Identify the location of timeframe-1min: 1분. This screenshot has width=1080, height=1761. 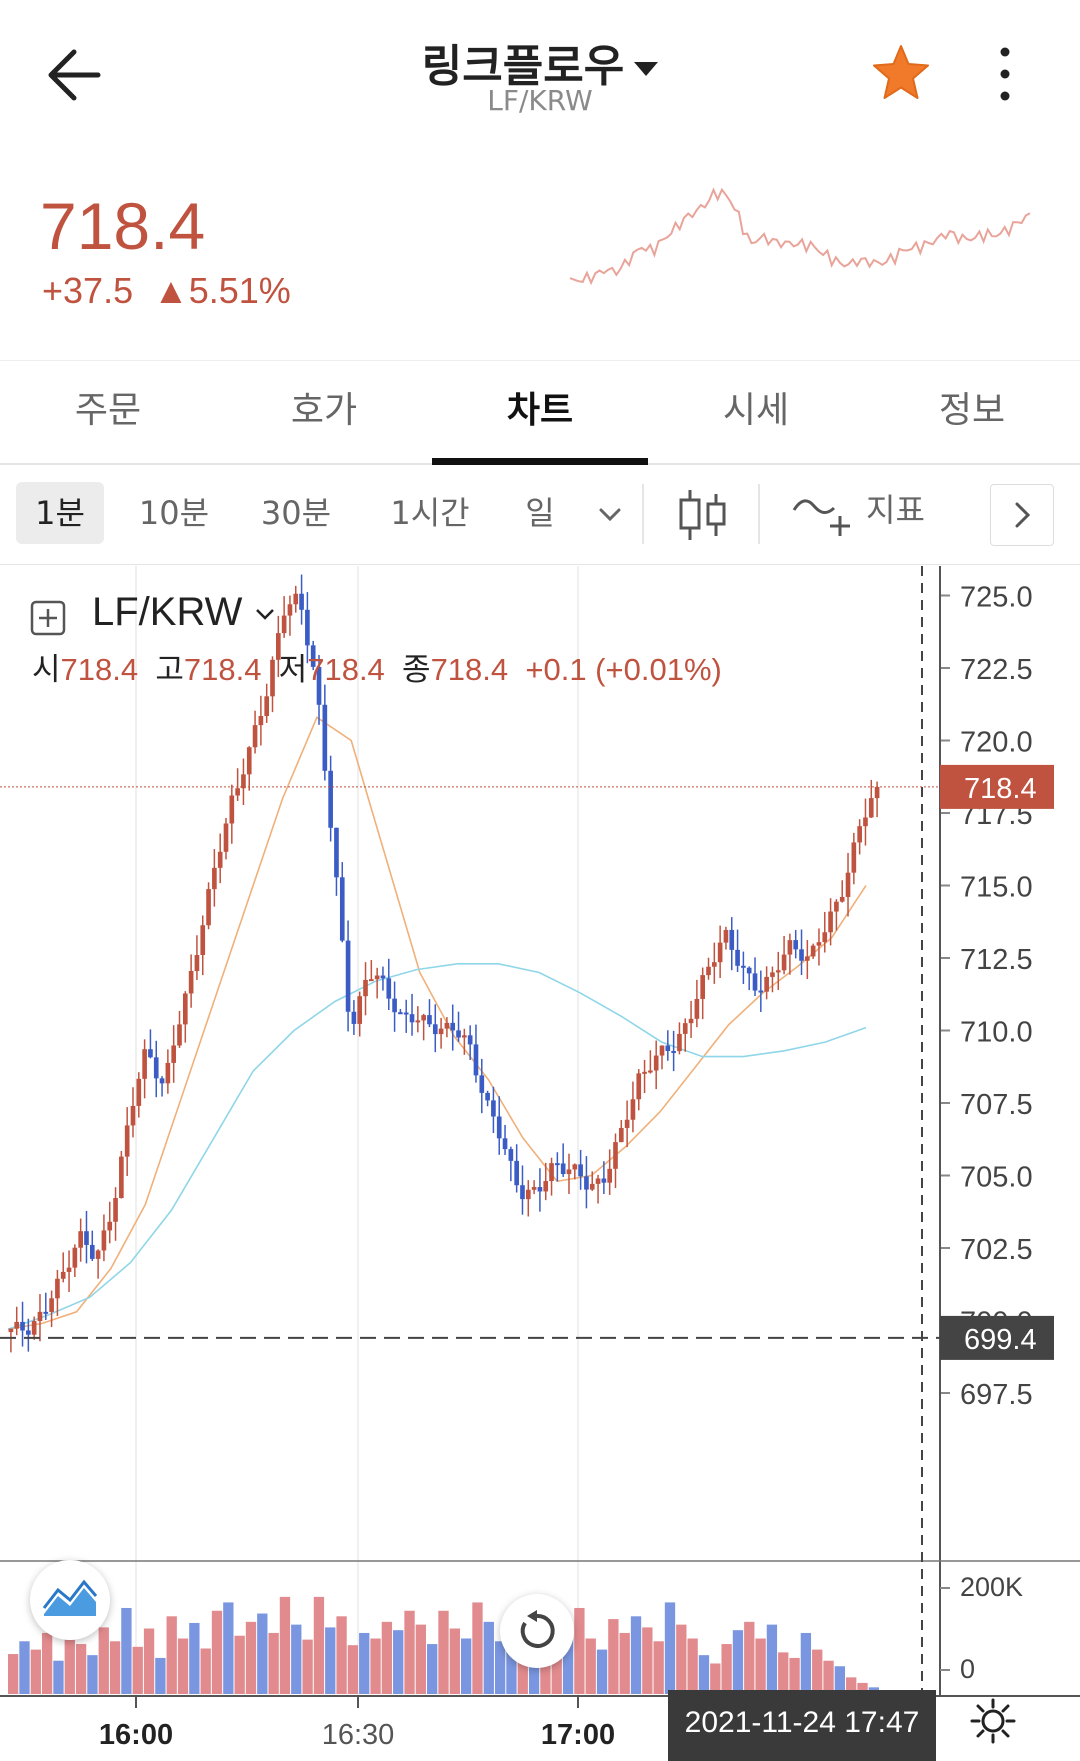
(60, 513).